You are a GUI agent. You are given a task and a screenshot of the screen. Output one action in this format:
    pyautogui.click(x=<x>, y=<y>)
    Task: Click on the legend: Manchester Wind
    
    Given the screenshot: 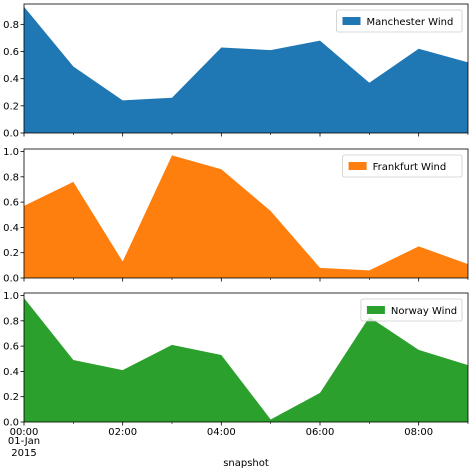 What is the action you would take?
    pyautogui.click(x=399, y=21)
    